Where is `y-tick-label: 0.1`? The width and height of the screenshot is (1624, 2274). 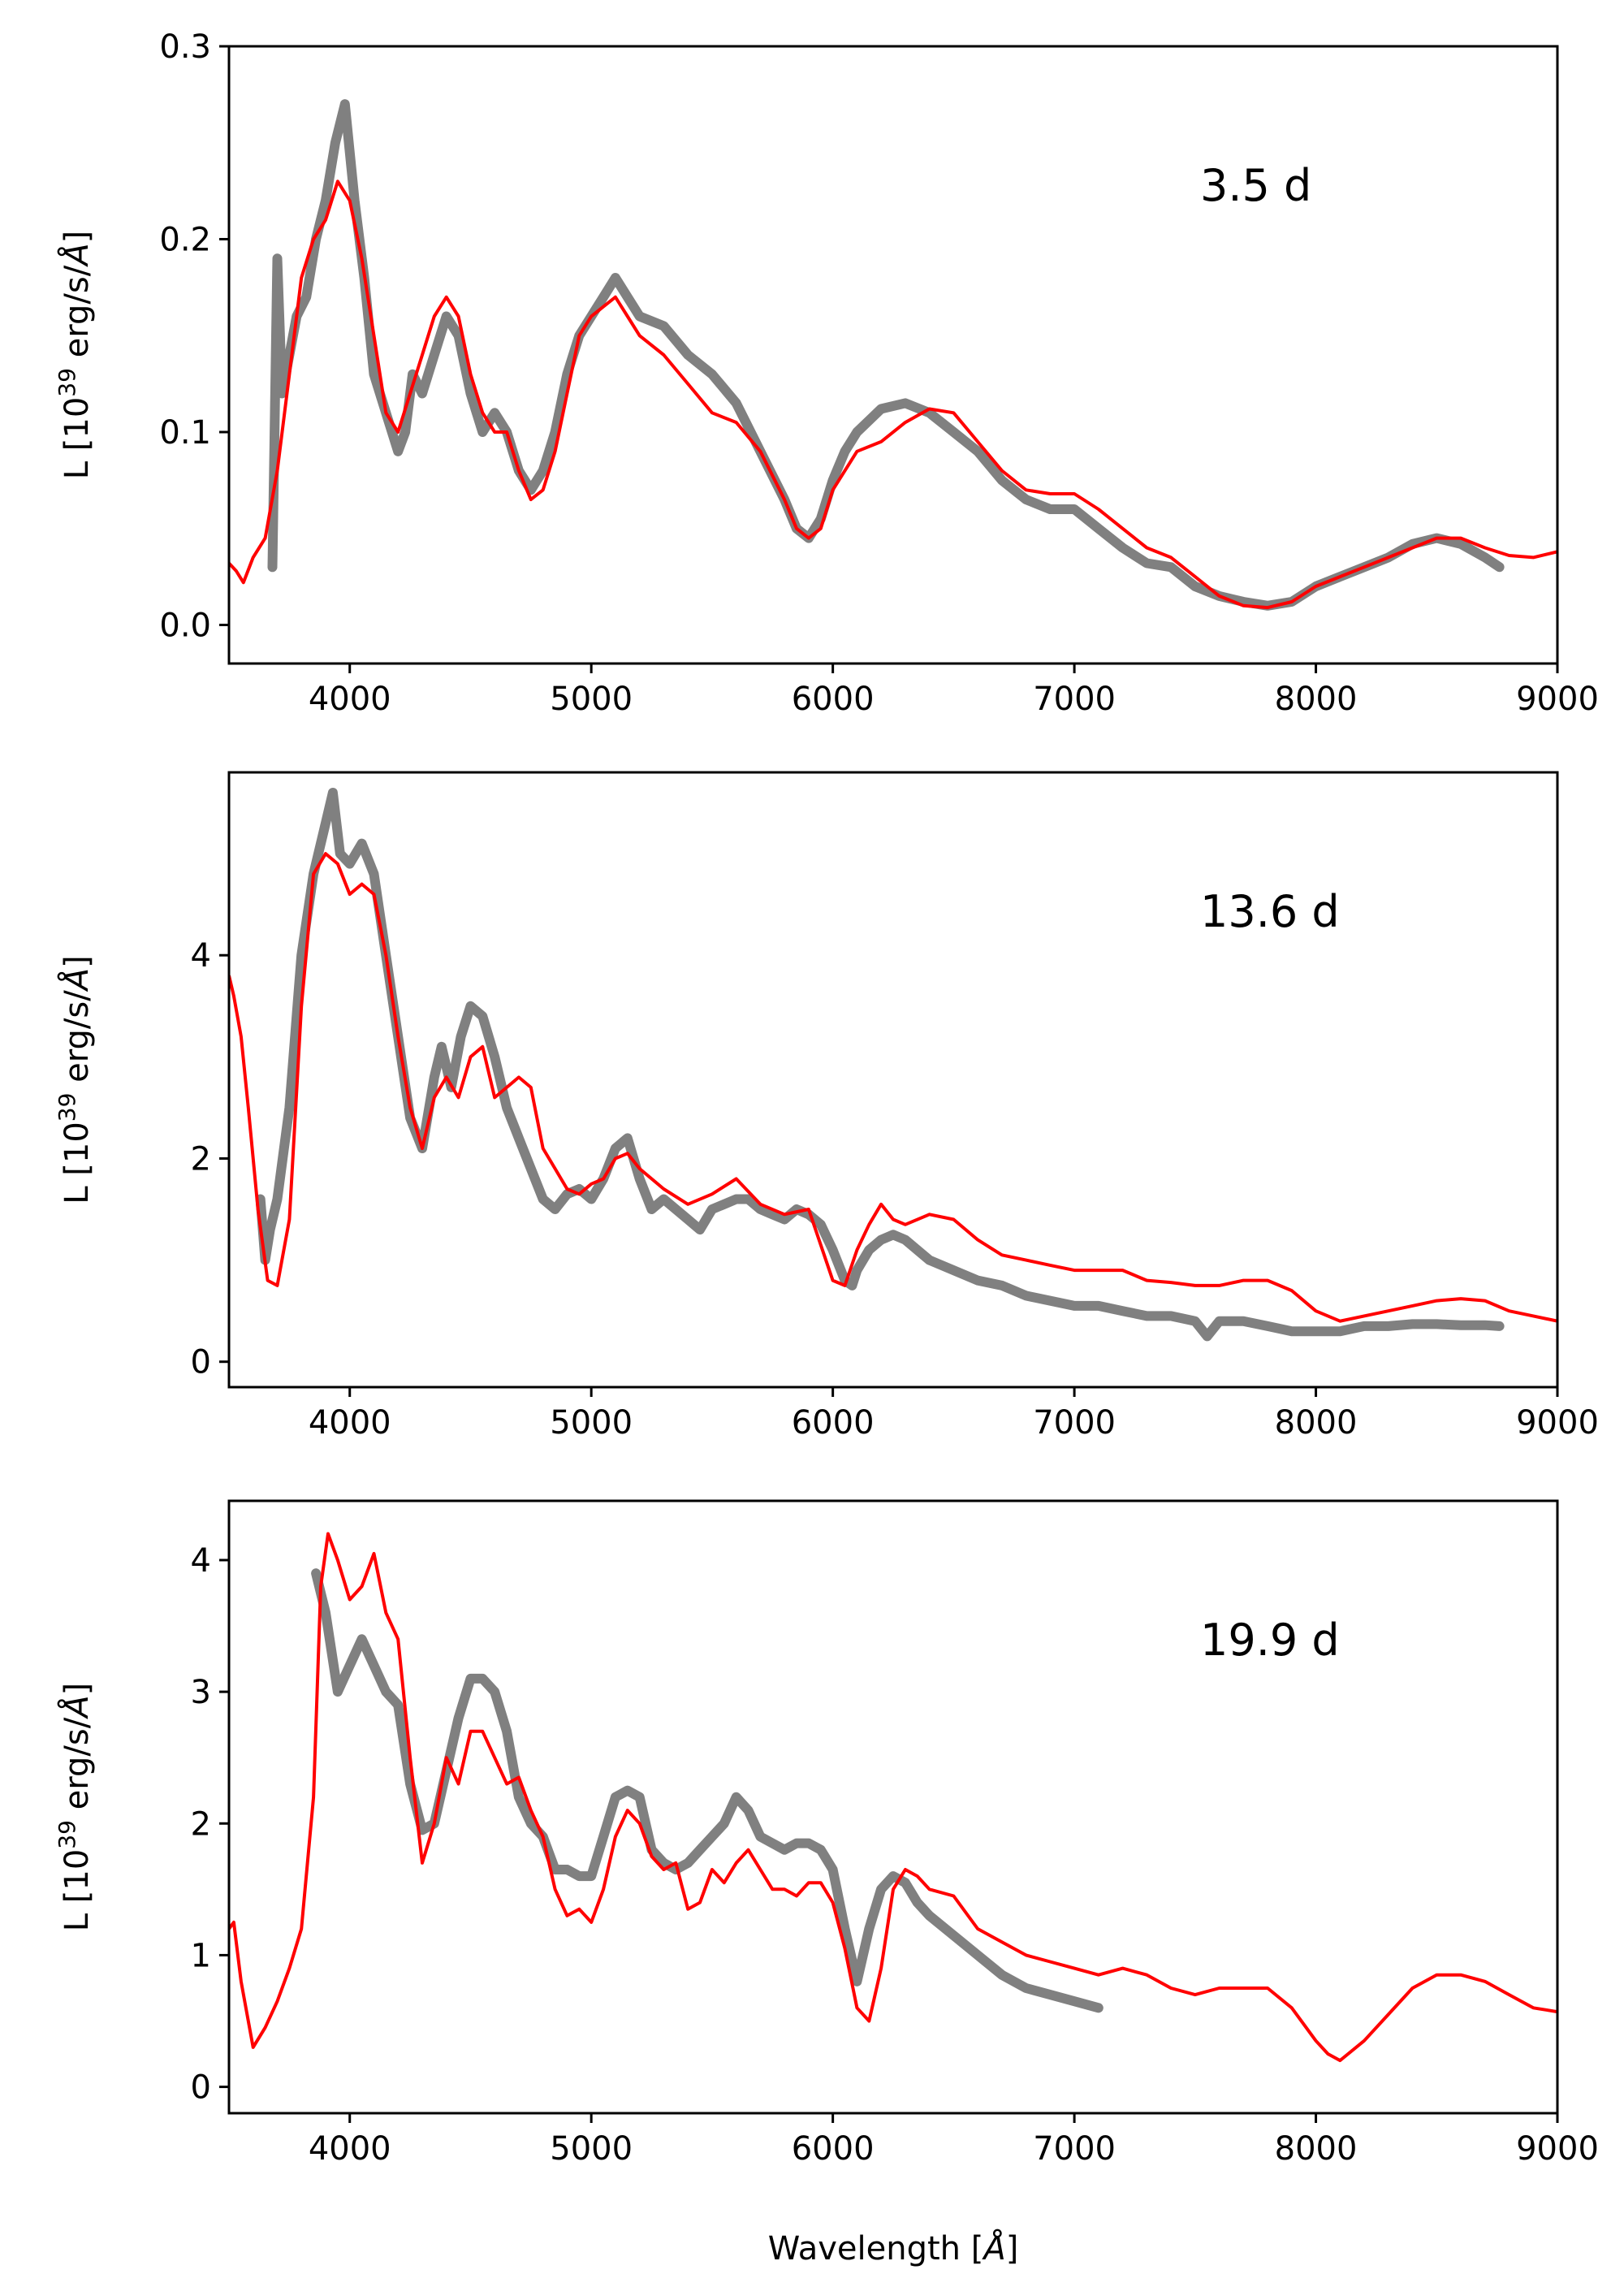 y-tick-label: 0.1 is located at coordinates (185, 433).